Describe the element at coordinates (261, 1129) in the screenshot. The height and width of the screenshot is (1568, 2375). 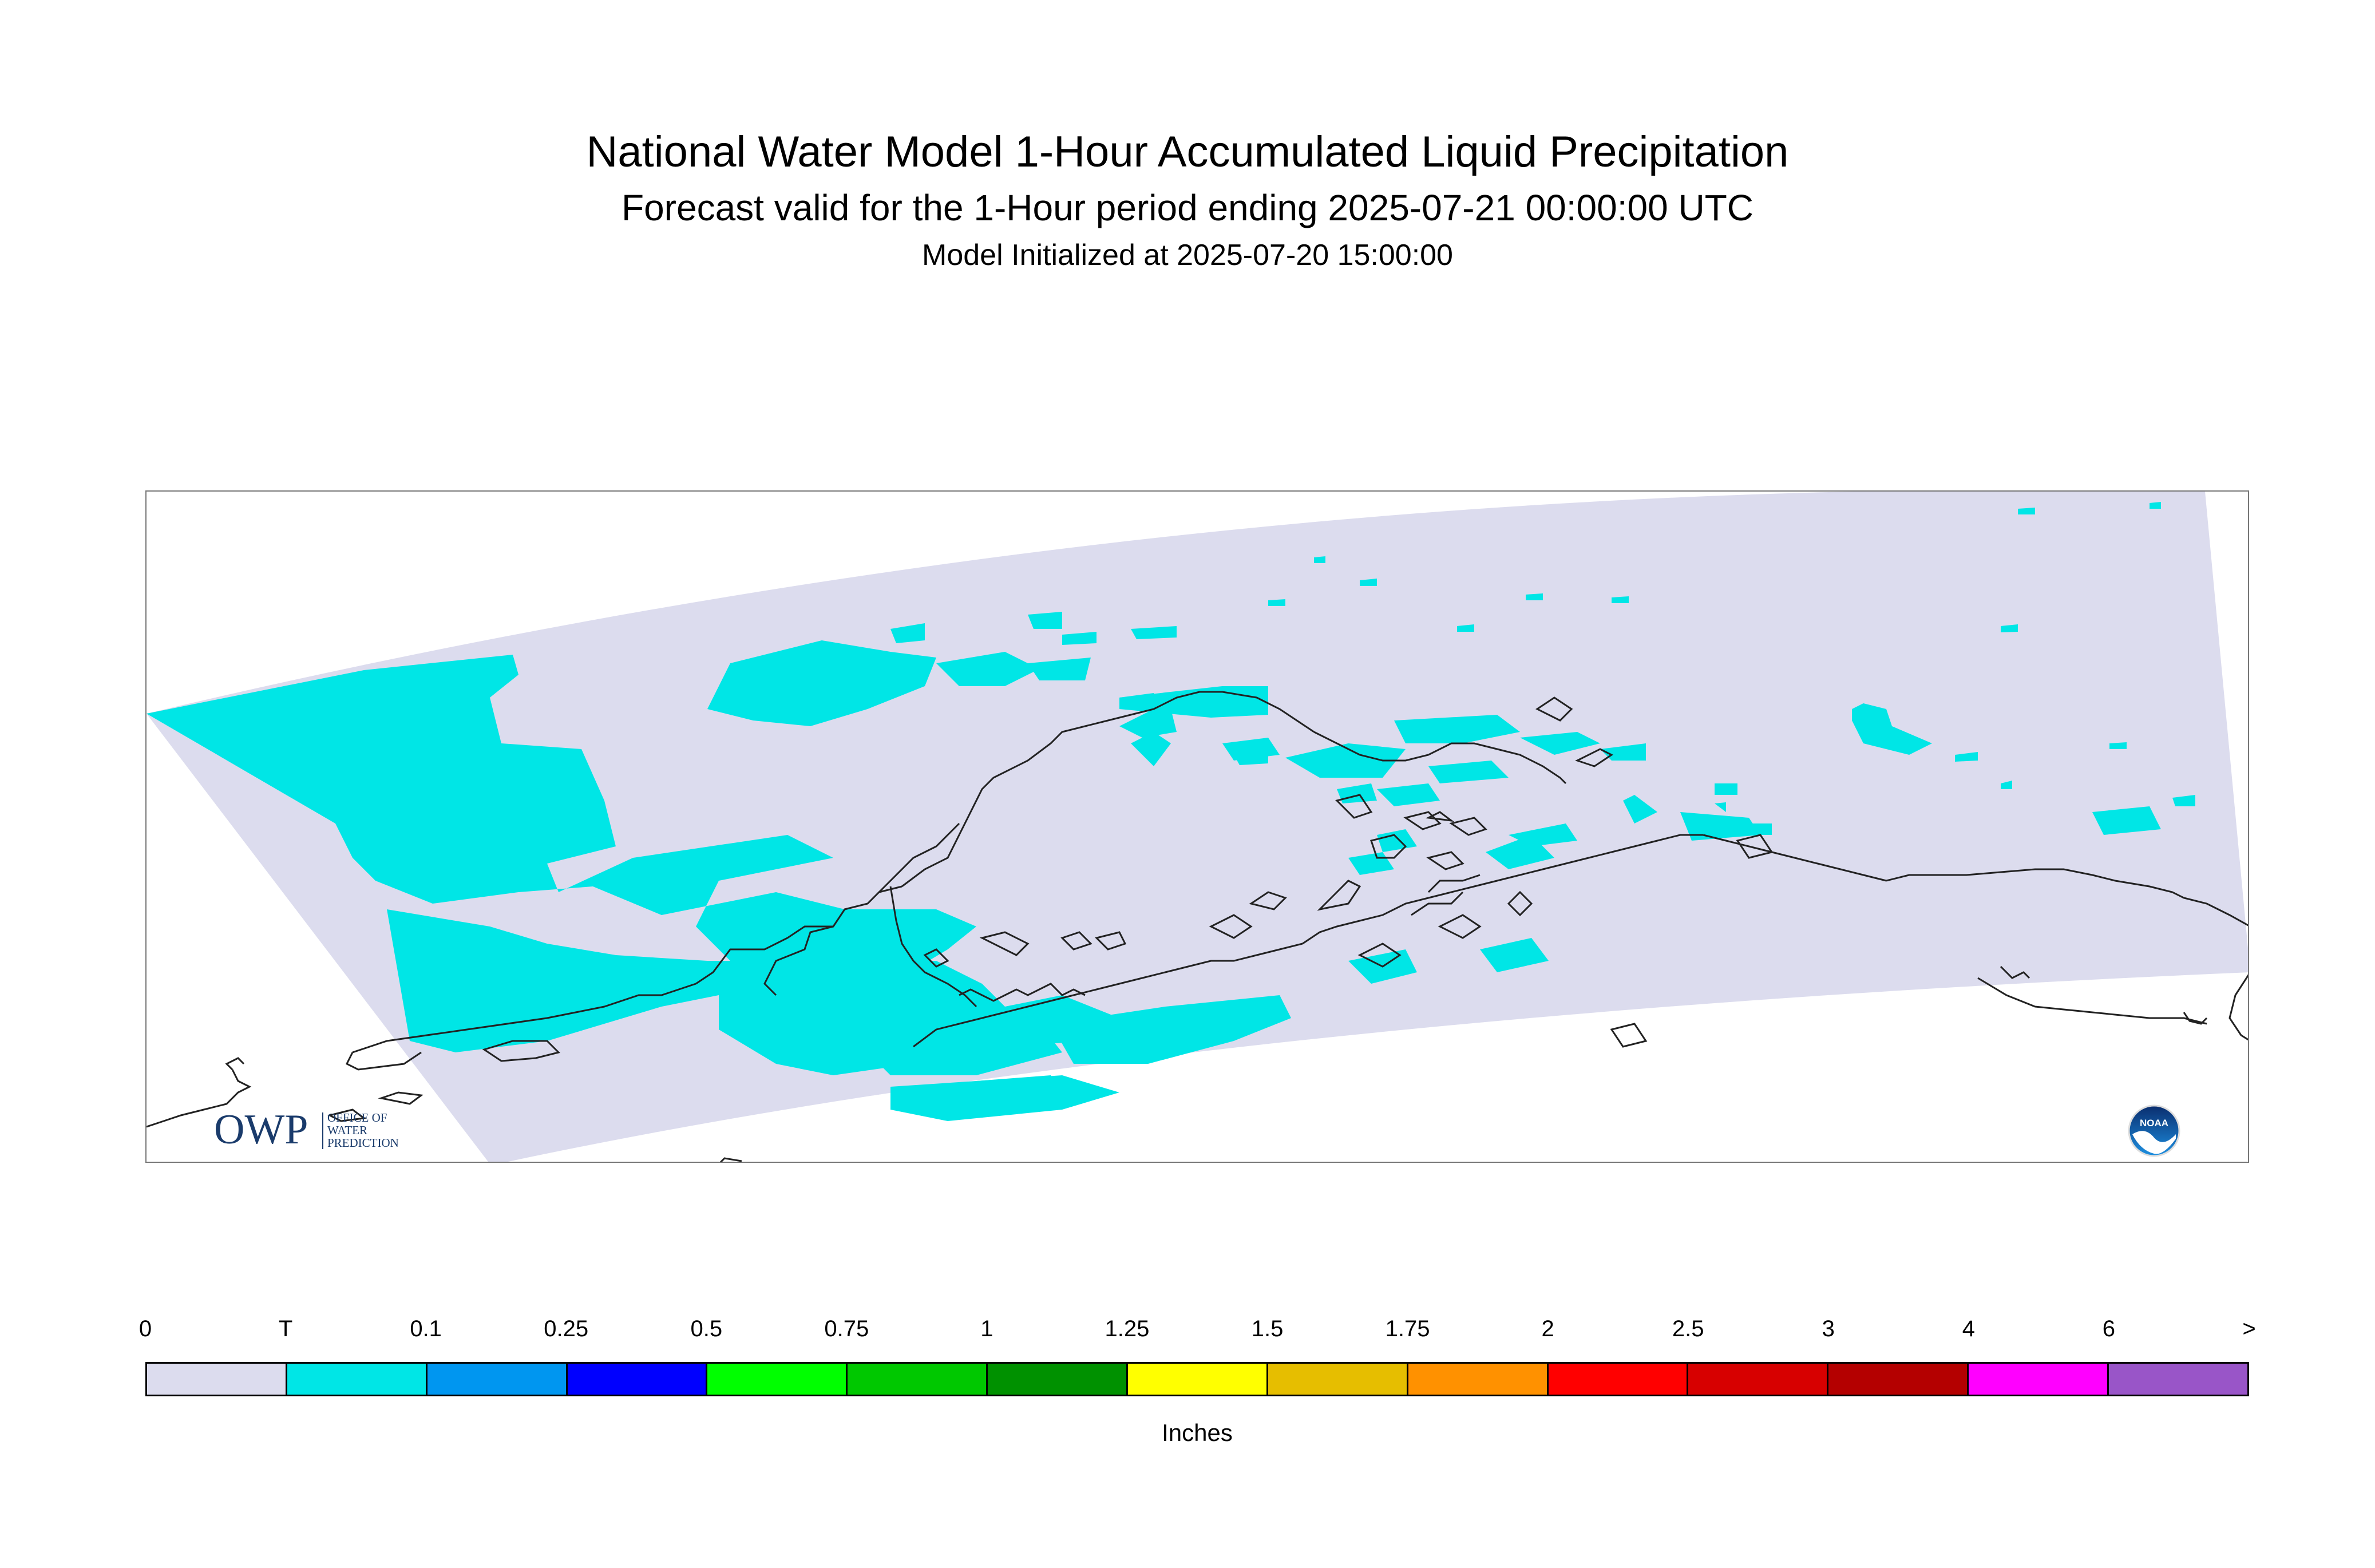
I see `owp-letters: OWP` at that location.